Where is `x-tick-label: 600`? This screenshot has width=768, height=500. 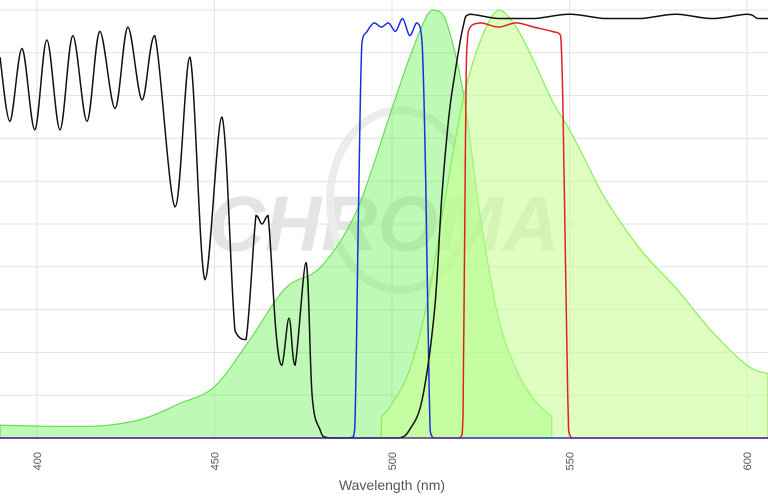 x-tick-label: 600 is located at coordinates (748, 461).